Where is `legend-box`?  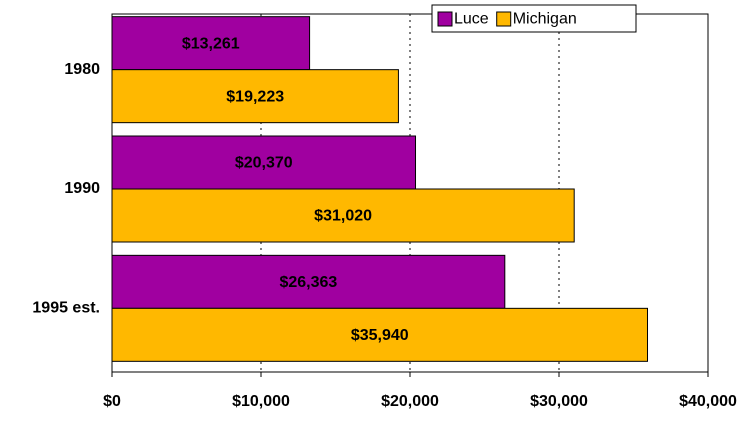 legend-box is located at coordinates (534, 18).